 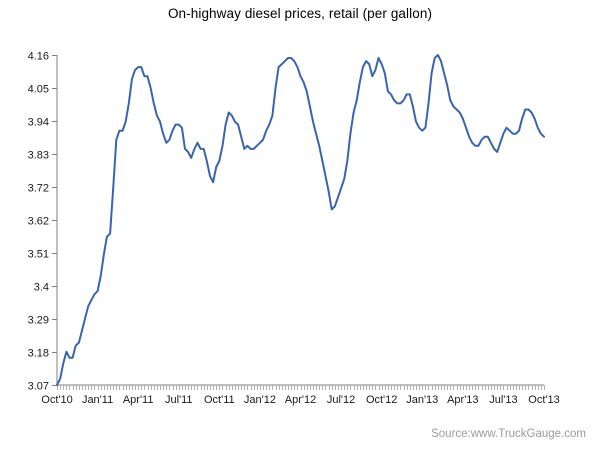 I want to click on y-tick-label: 3.94, so click(x=38, y=123).